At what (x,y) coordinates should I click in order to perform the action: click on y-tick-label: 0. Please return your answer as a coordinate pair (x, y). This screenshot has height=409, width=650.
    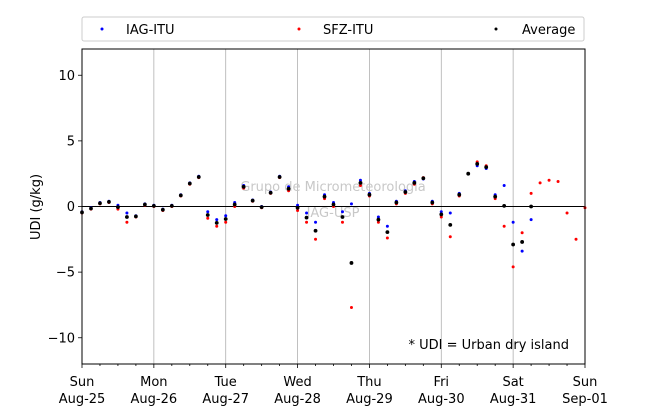
    Looking at the image, I should click on (71, 207).